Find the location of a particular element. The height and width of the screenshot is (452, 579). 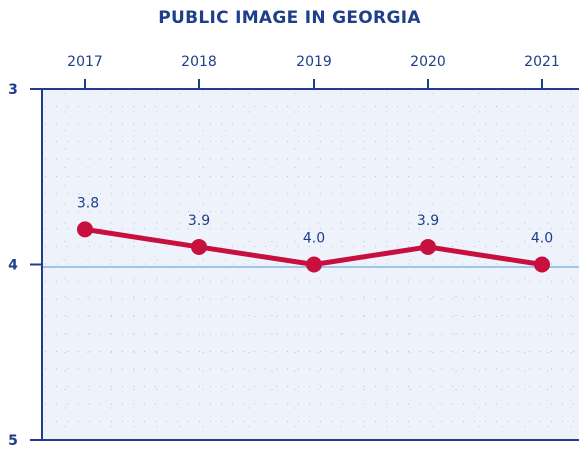

data-label: 3.8 is located at coordinates (88, 203).